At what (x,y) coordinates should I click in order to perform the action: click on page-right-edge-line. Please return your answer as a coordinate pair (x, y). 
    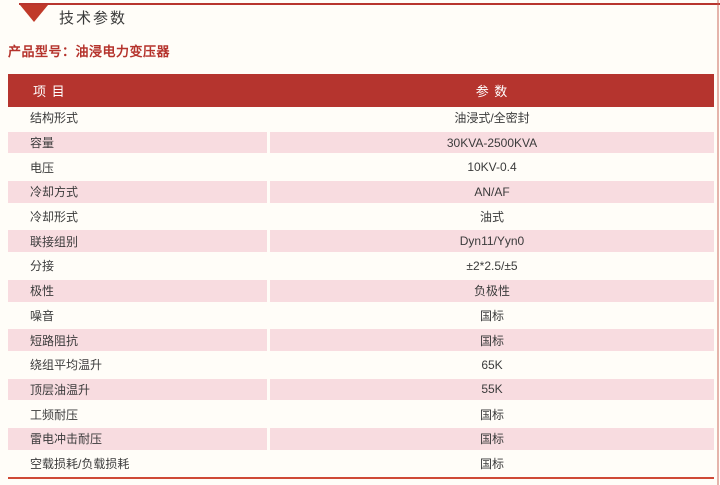
    Looking at the image, I should click on (718, 242).